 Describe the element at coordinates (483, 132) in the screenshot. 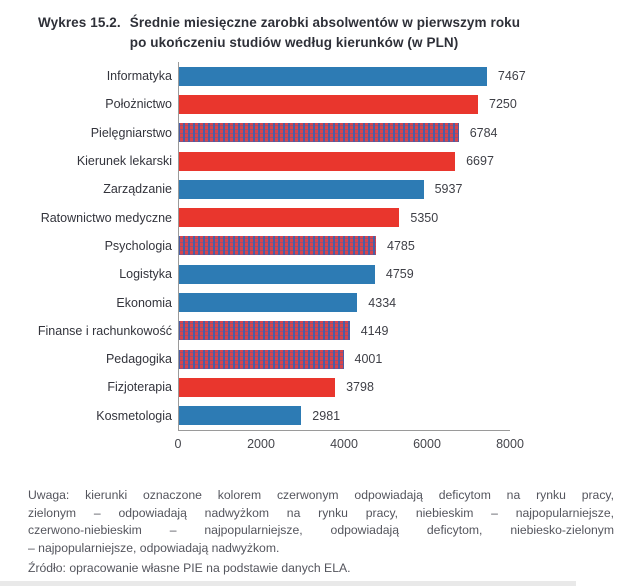

I see `value-label: 6784` at that location.